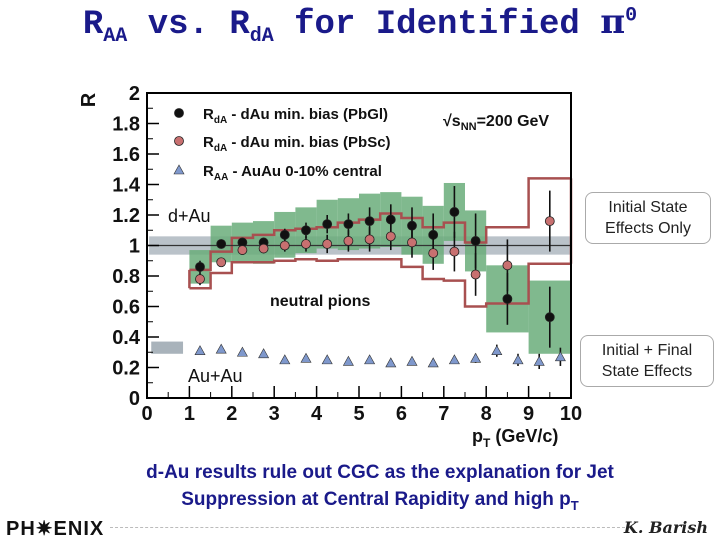  I want to click on x-tick-label: 0, so click(146, 414).